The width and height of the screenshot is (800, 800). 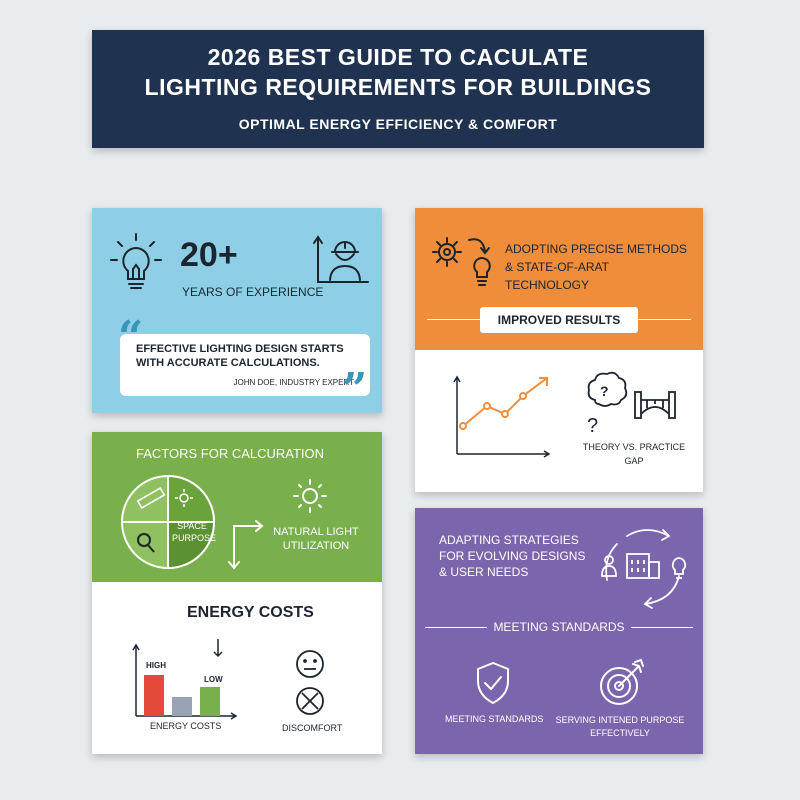 What do you see at coordinates (461, 261) in the screenshot?
I see `gear-icon` at bounding box center [461, 261].